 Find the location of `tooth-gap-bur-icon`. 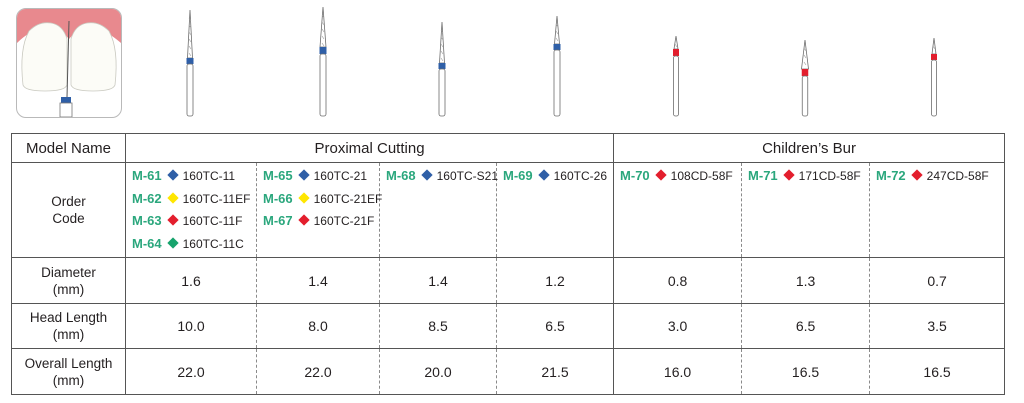

tooth-gap-bur-icon is located at coordinates (69, 63).